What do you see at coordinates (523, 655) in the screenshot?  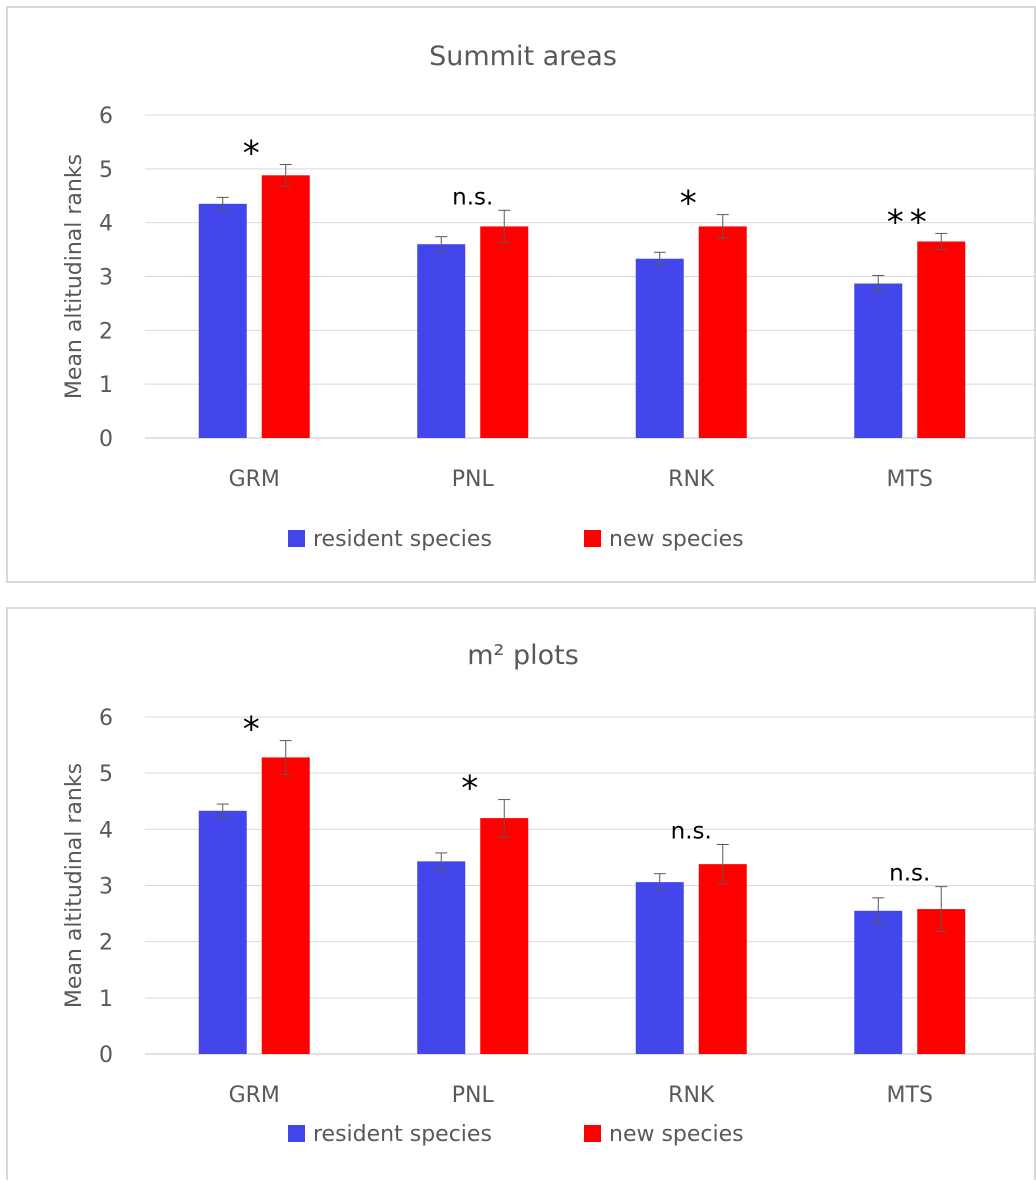 I see `chart-title: m² plots` at bounding box center [523, 655].